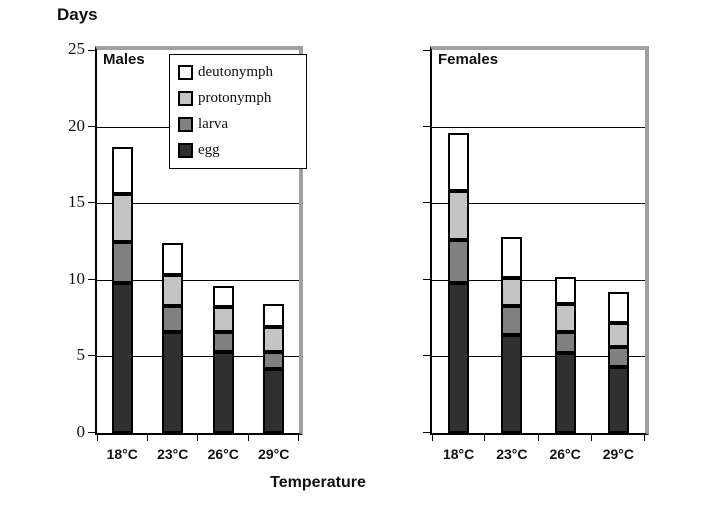 The height and width of the screenshot is (518, 708). I want to click on y-tick-label-25: 25, so click(76, 48).